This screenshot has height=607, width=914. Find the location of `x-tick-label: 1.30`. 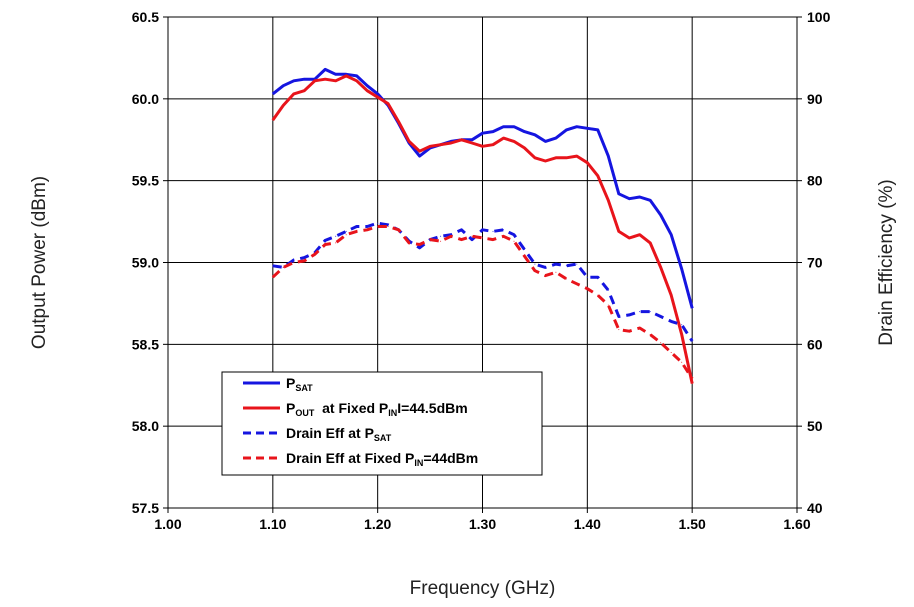

x-tick-label: 1.30 is located at coordinates (482, 524).